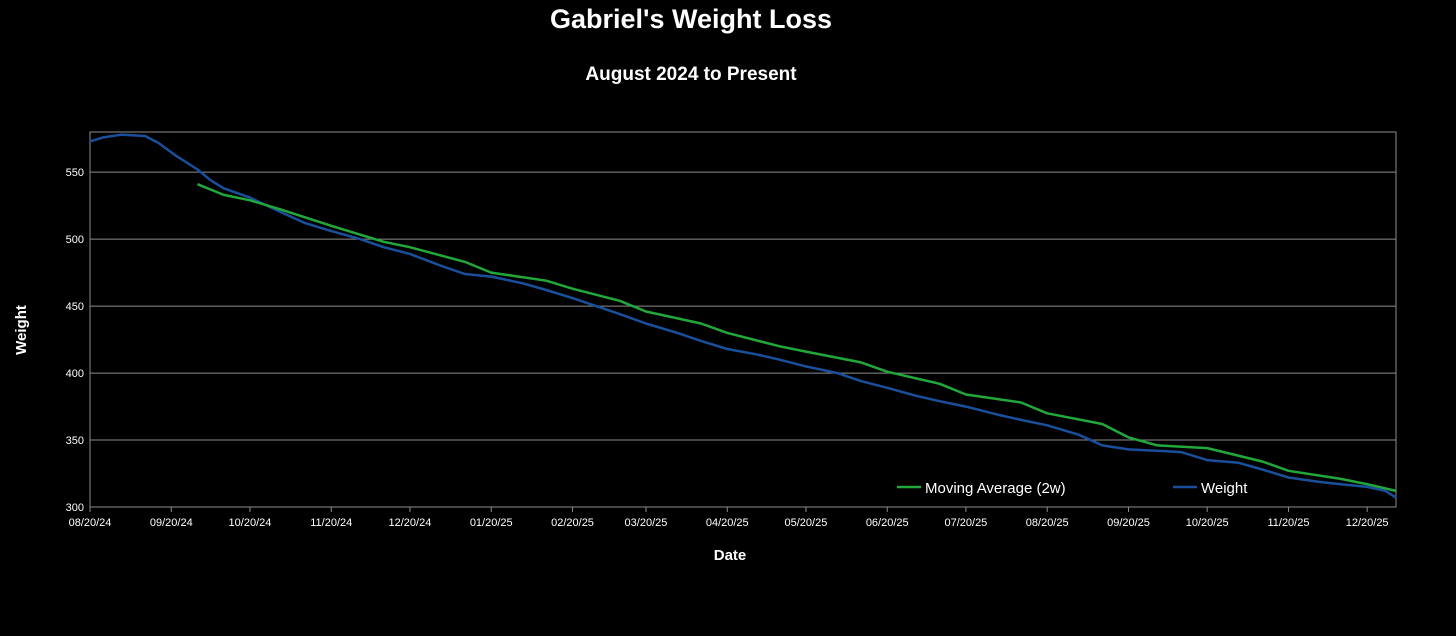 Image resolution: width=1456 pixels, height=636 pixels. What do you see at coordinates (995, 488) in the screenshot?
I see `legend-label-moving-average: Moving Average (2w)` at bounding box center [995, 488].